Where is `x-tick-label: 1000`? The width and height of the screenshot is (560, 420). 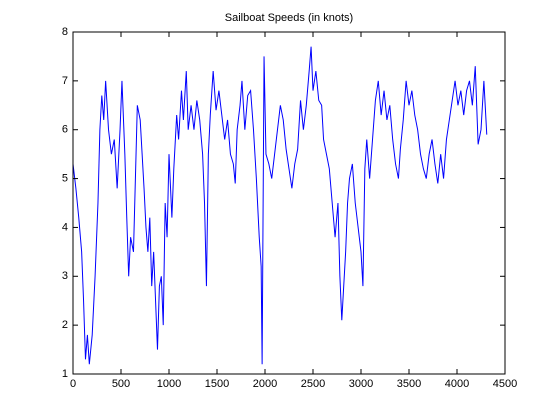 x-tick-label: 1000 is located at coordinates (169, 384).